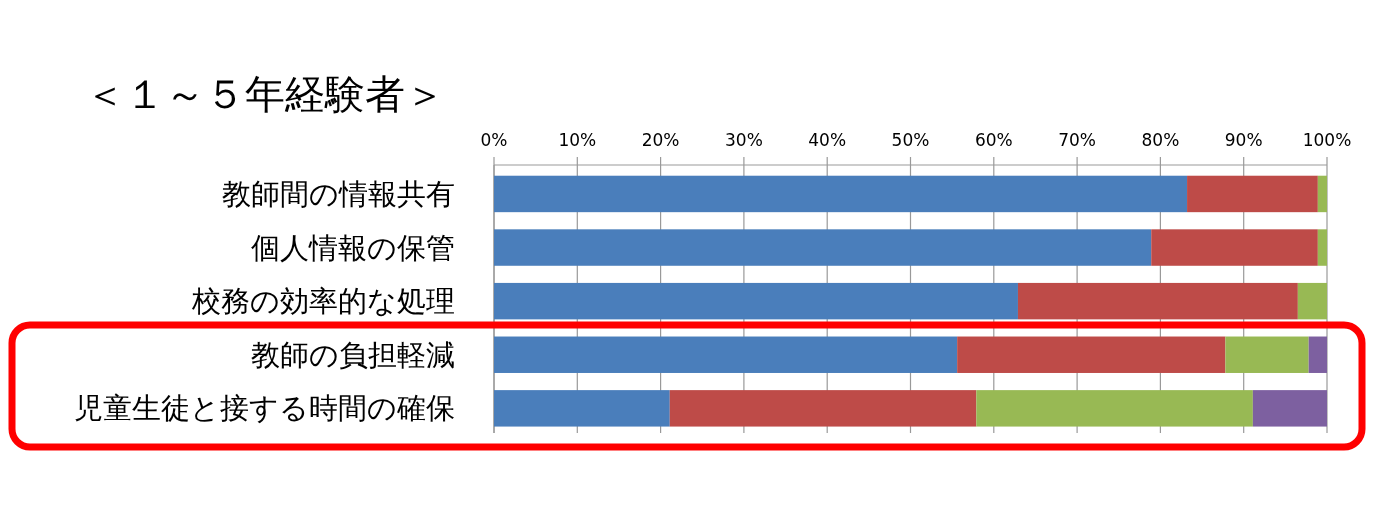 The width and height of the screenshot is (1375, 514). Describe the element at coordinates (353, 247) in the screenshot. I see `y-tick-label: 個人情報の保管` at that location.